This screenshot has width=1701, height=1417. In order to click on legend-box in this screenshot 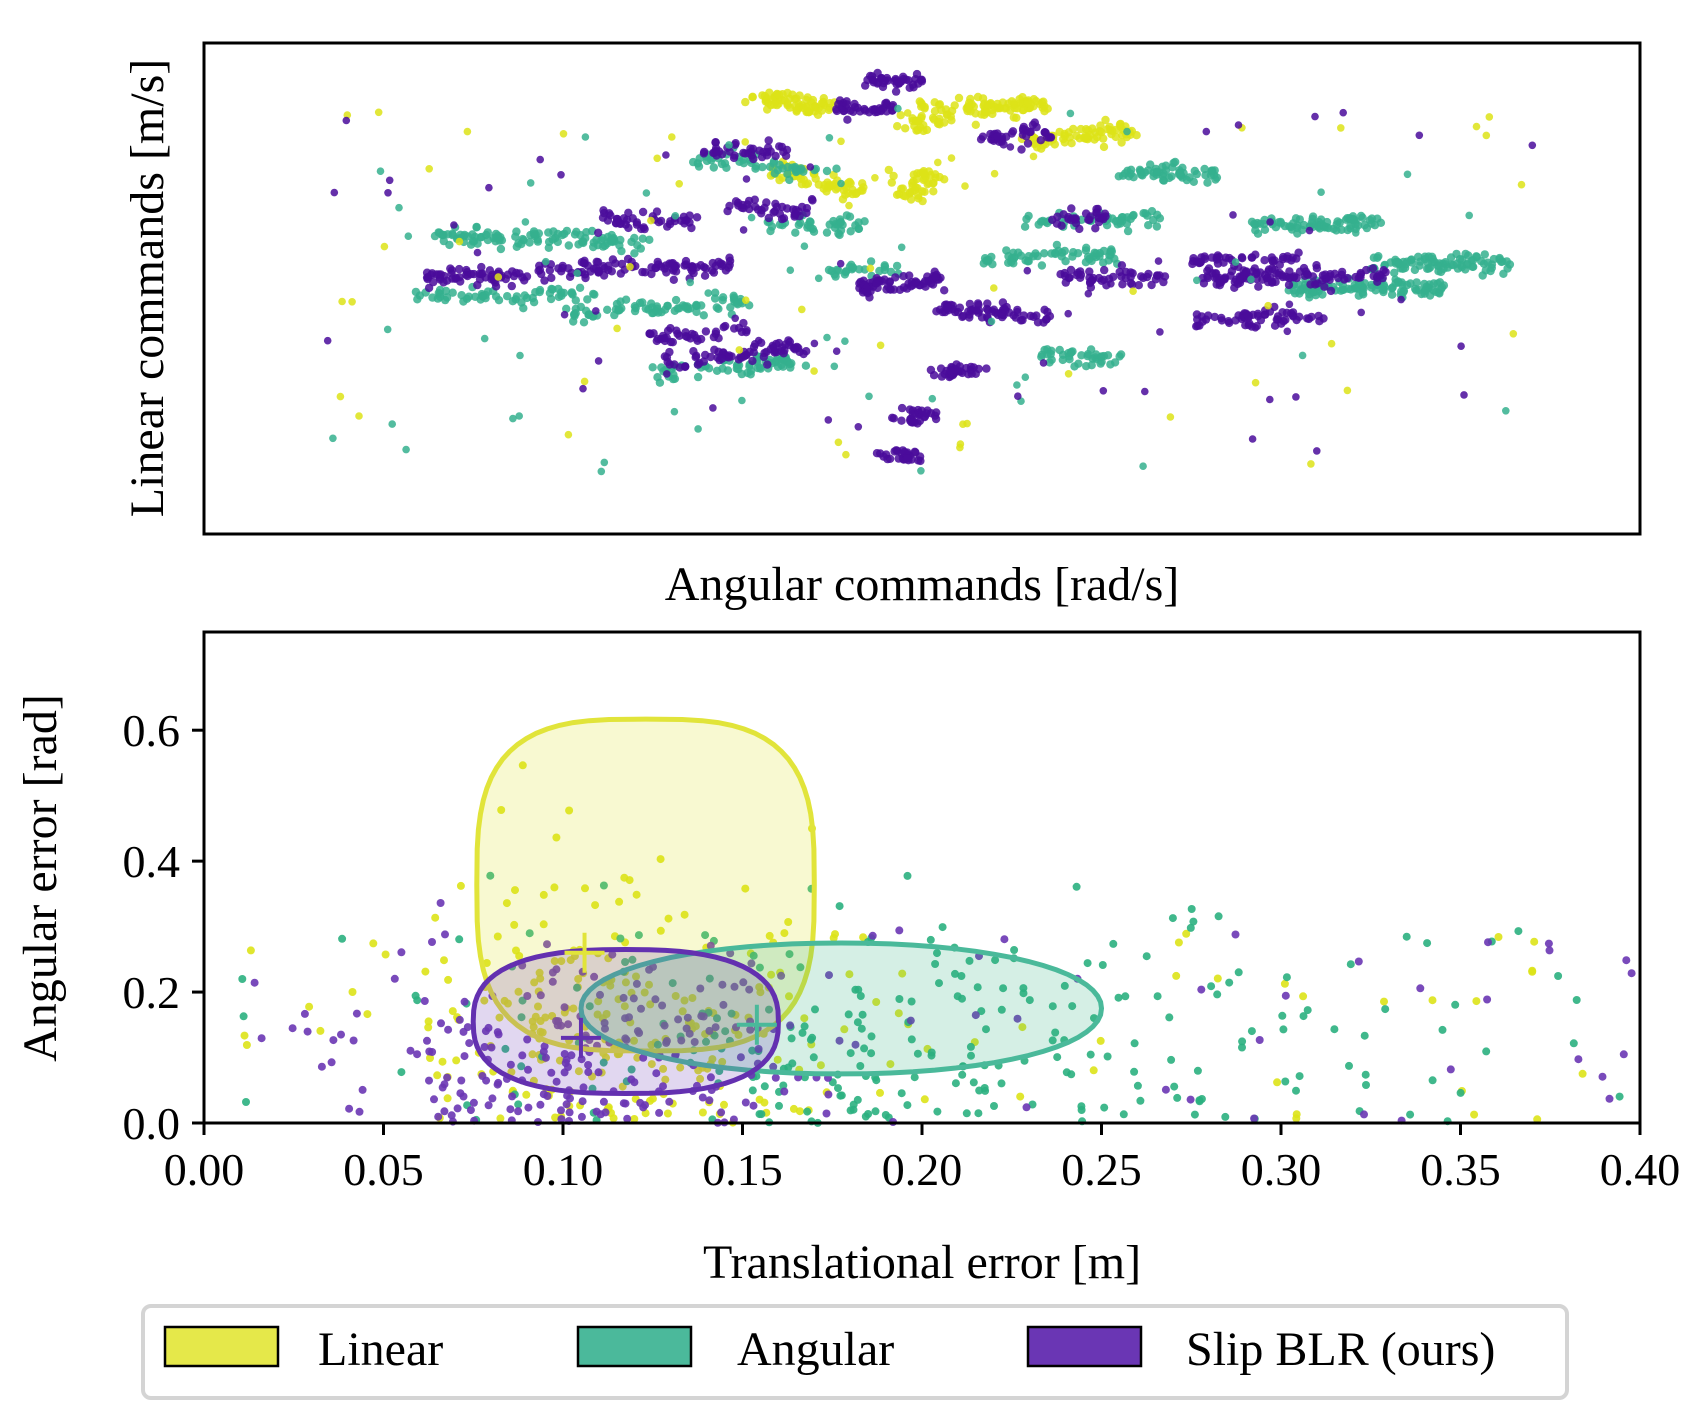, I will do `click(855, 1352)`.